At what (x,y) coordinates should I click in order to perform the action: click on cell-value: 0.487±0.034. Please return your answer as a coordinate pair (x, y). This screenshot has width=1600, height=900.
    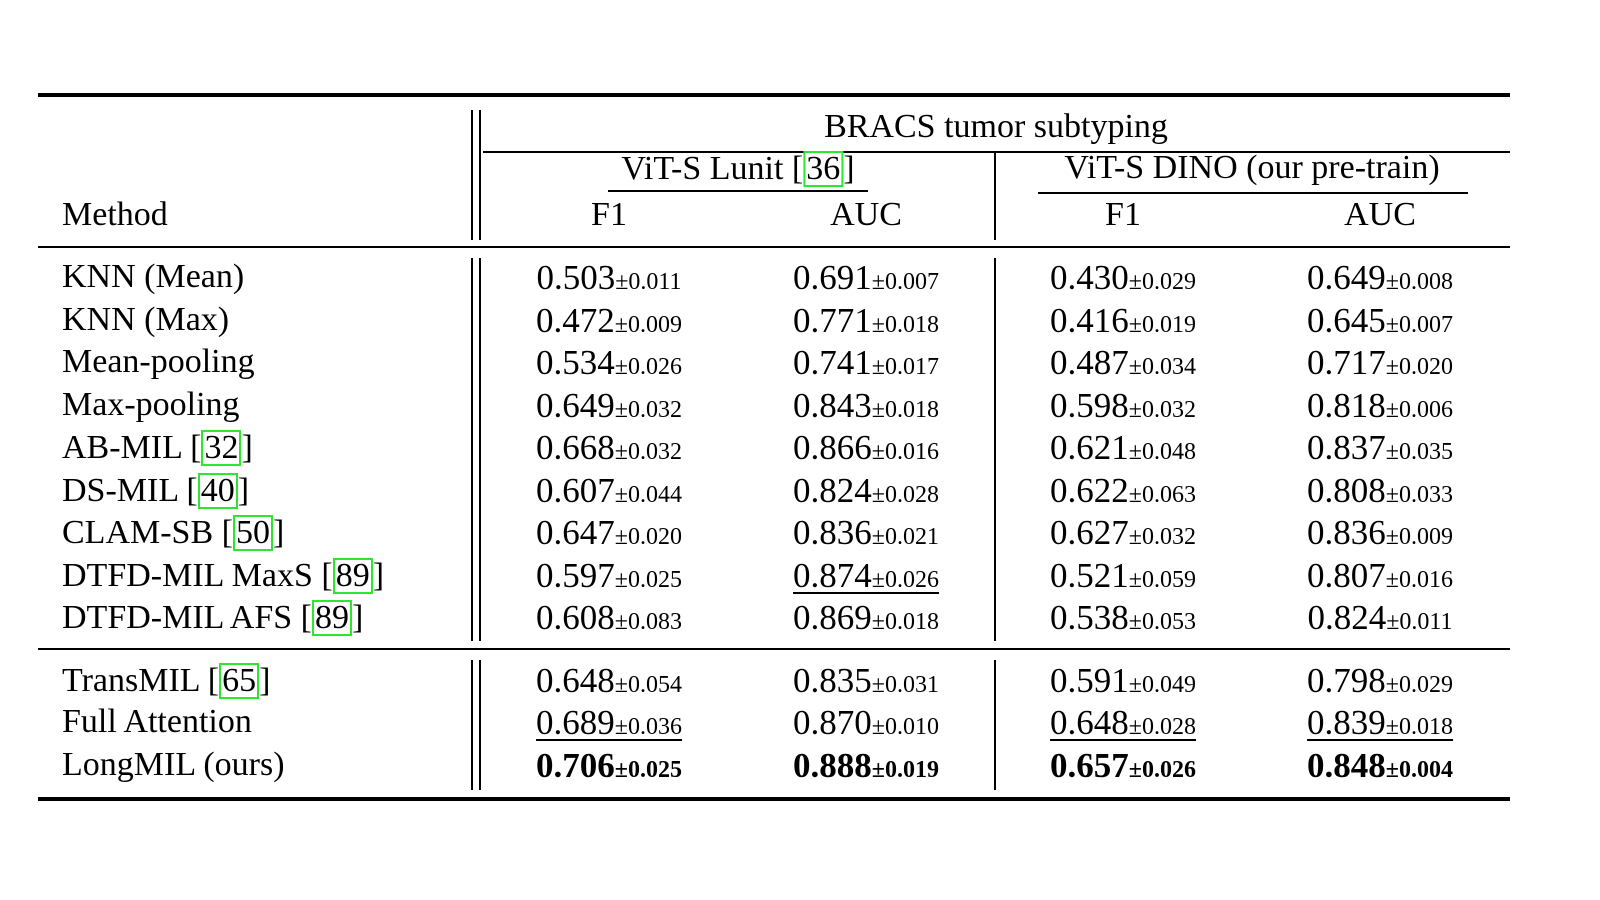
    Looking at the image, I should click on (1123, 362).